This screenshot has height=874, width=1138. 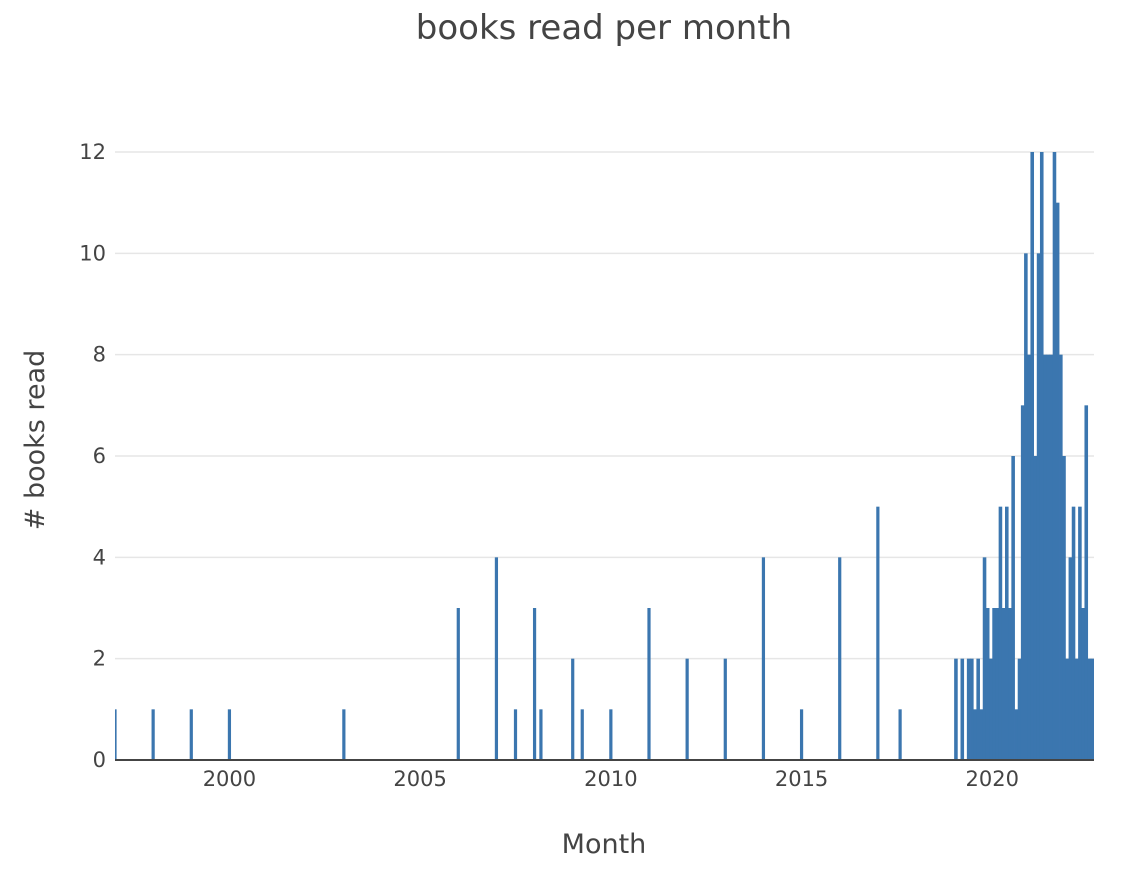 I want to click on x-tick-label: 2000, so click(x=229, y=779).